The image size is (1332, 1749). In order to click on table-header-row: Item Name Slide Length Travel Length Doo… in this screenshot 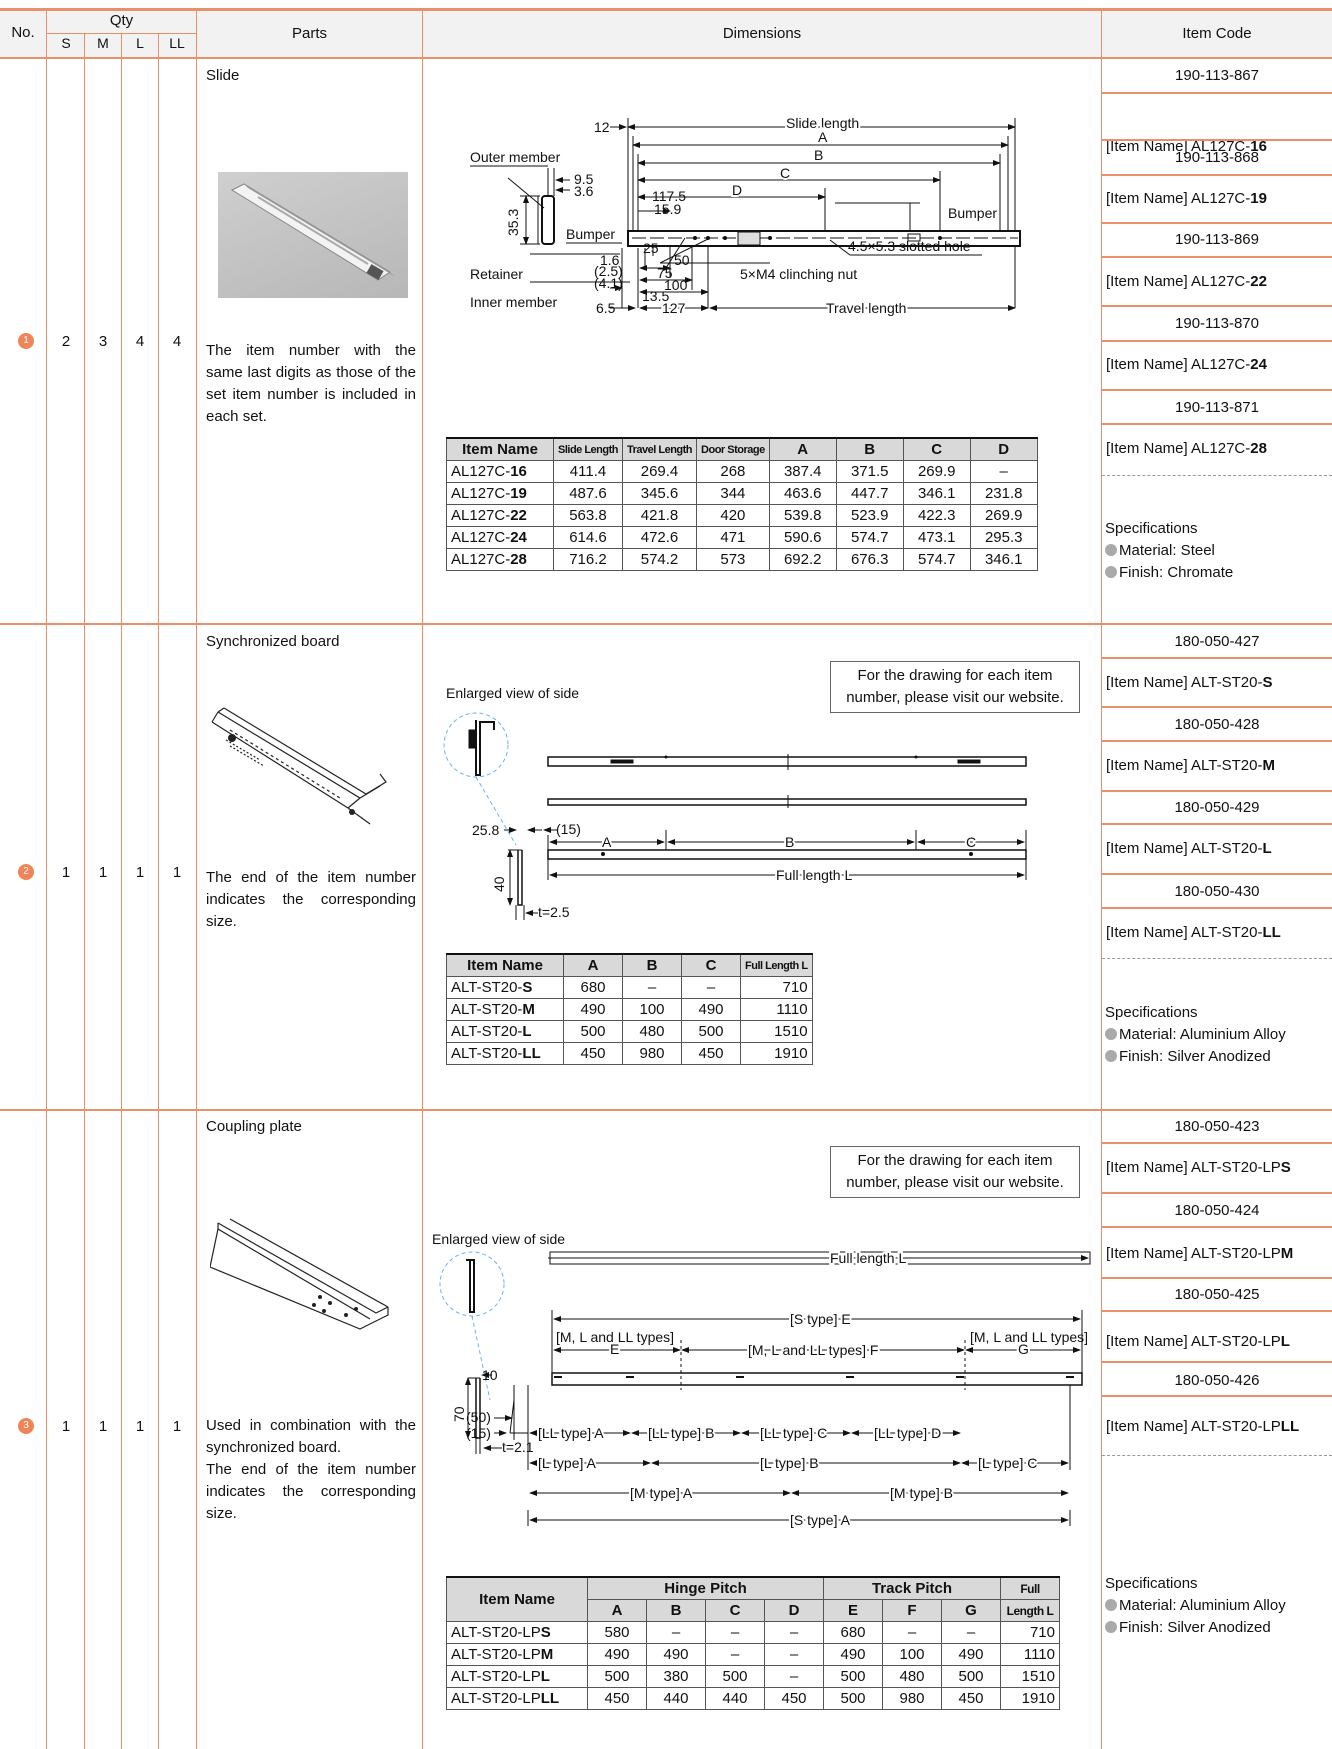, I will do `click(742, 449)`.